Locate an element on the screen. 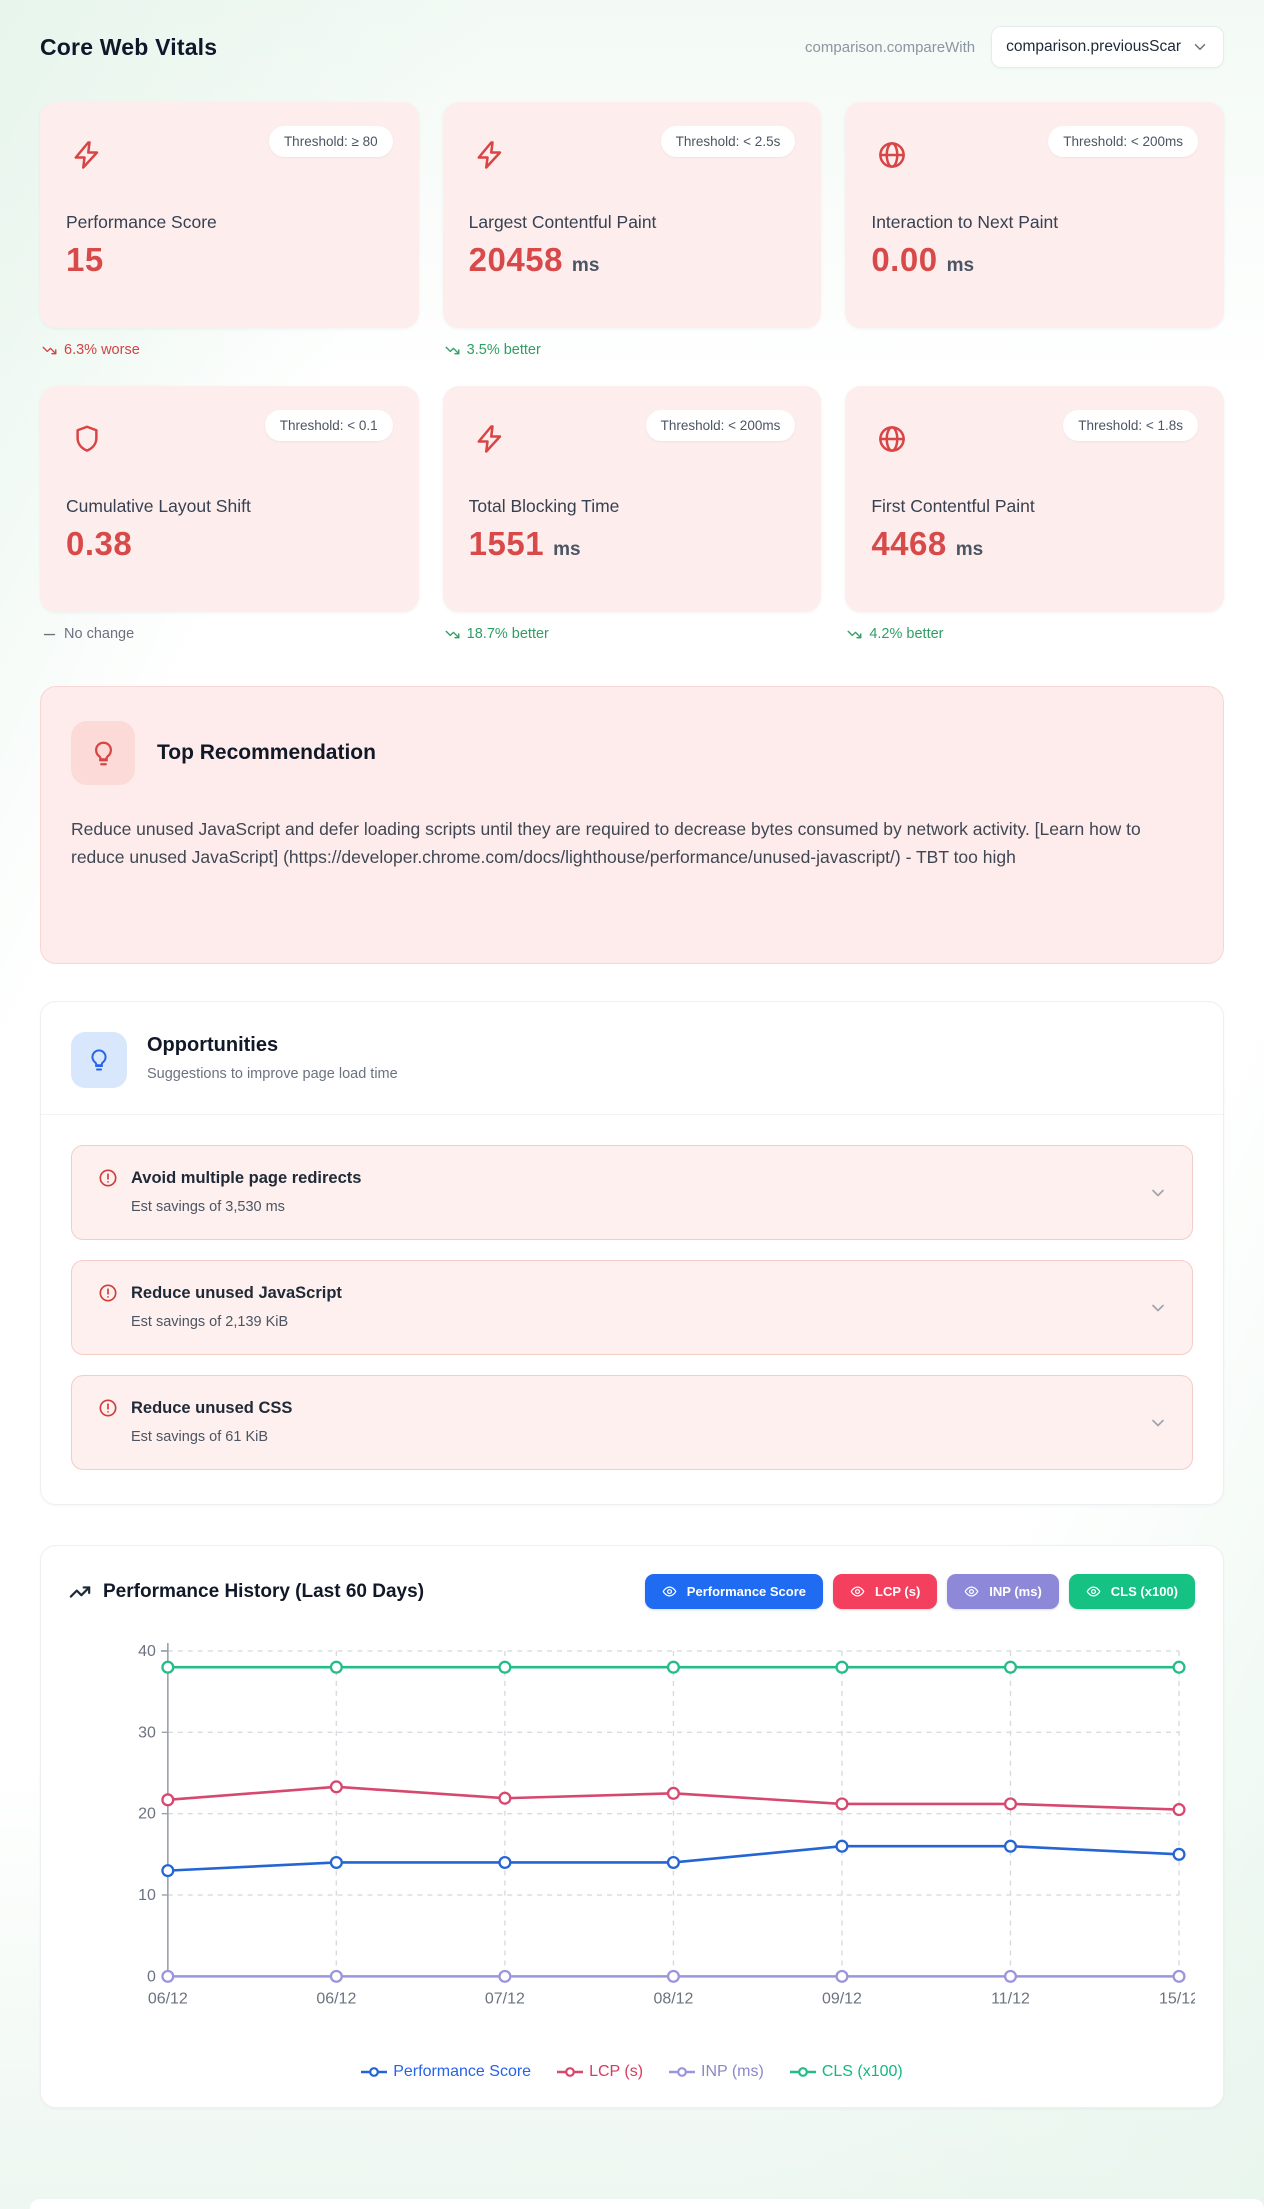  svg-text: 07/12 is located at coordinates (505, 1998).